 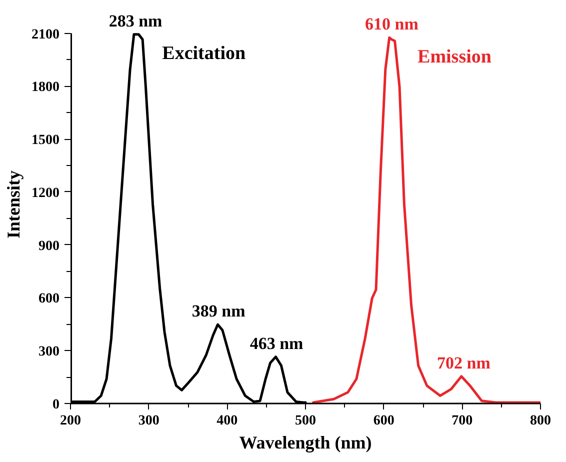 I want to click on y-tick-label: 1500, so click(x=46, y=140).